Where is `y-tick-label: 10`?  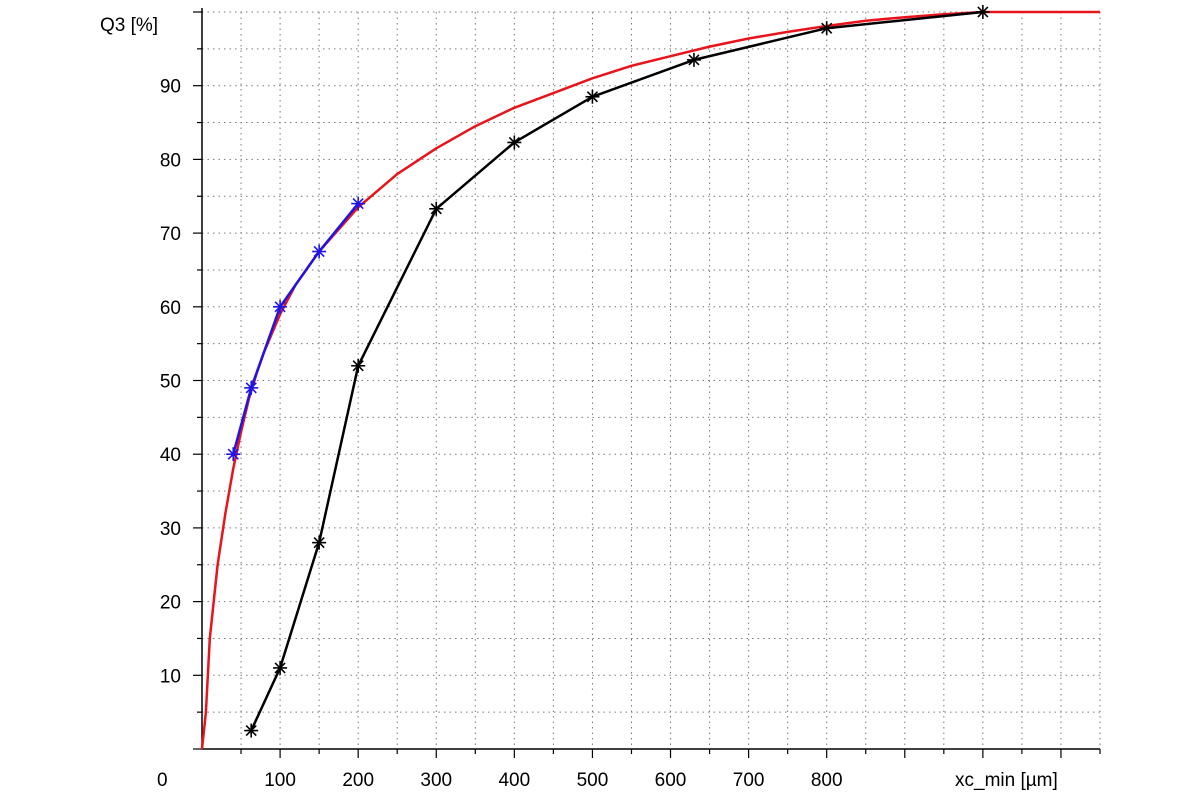 y-tick-label: 10 is located at coordinates (170, 676).